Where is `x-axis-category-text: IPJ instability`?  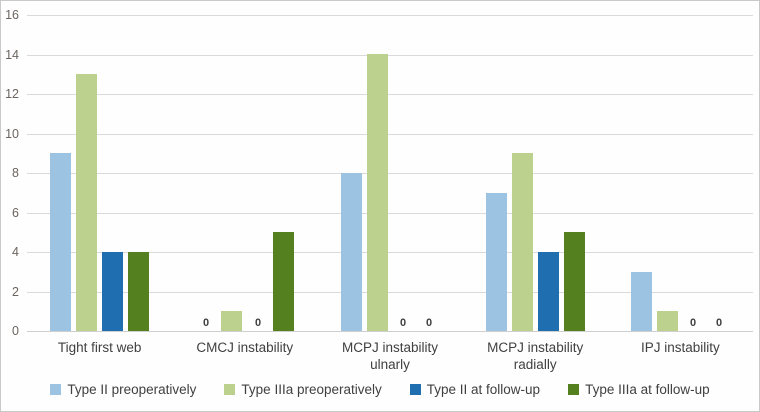 x-axis-category-text: IPJ instability is located at coordinates (680, 347).